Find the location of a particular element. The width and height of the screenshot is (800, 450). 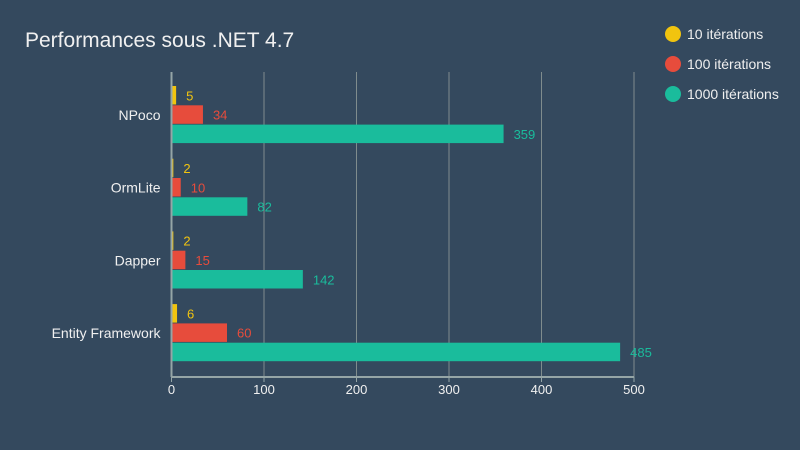

legend-label: 1000 itérations is located at coordinates (733, 94).